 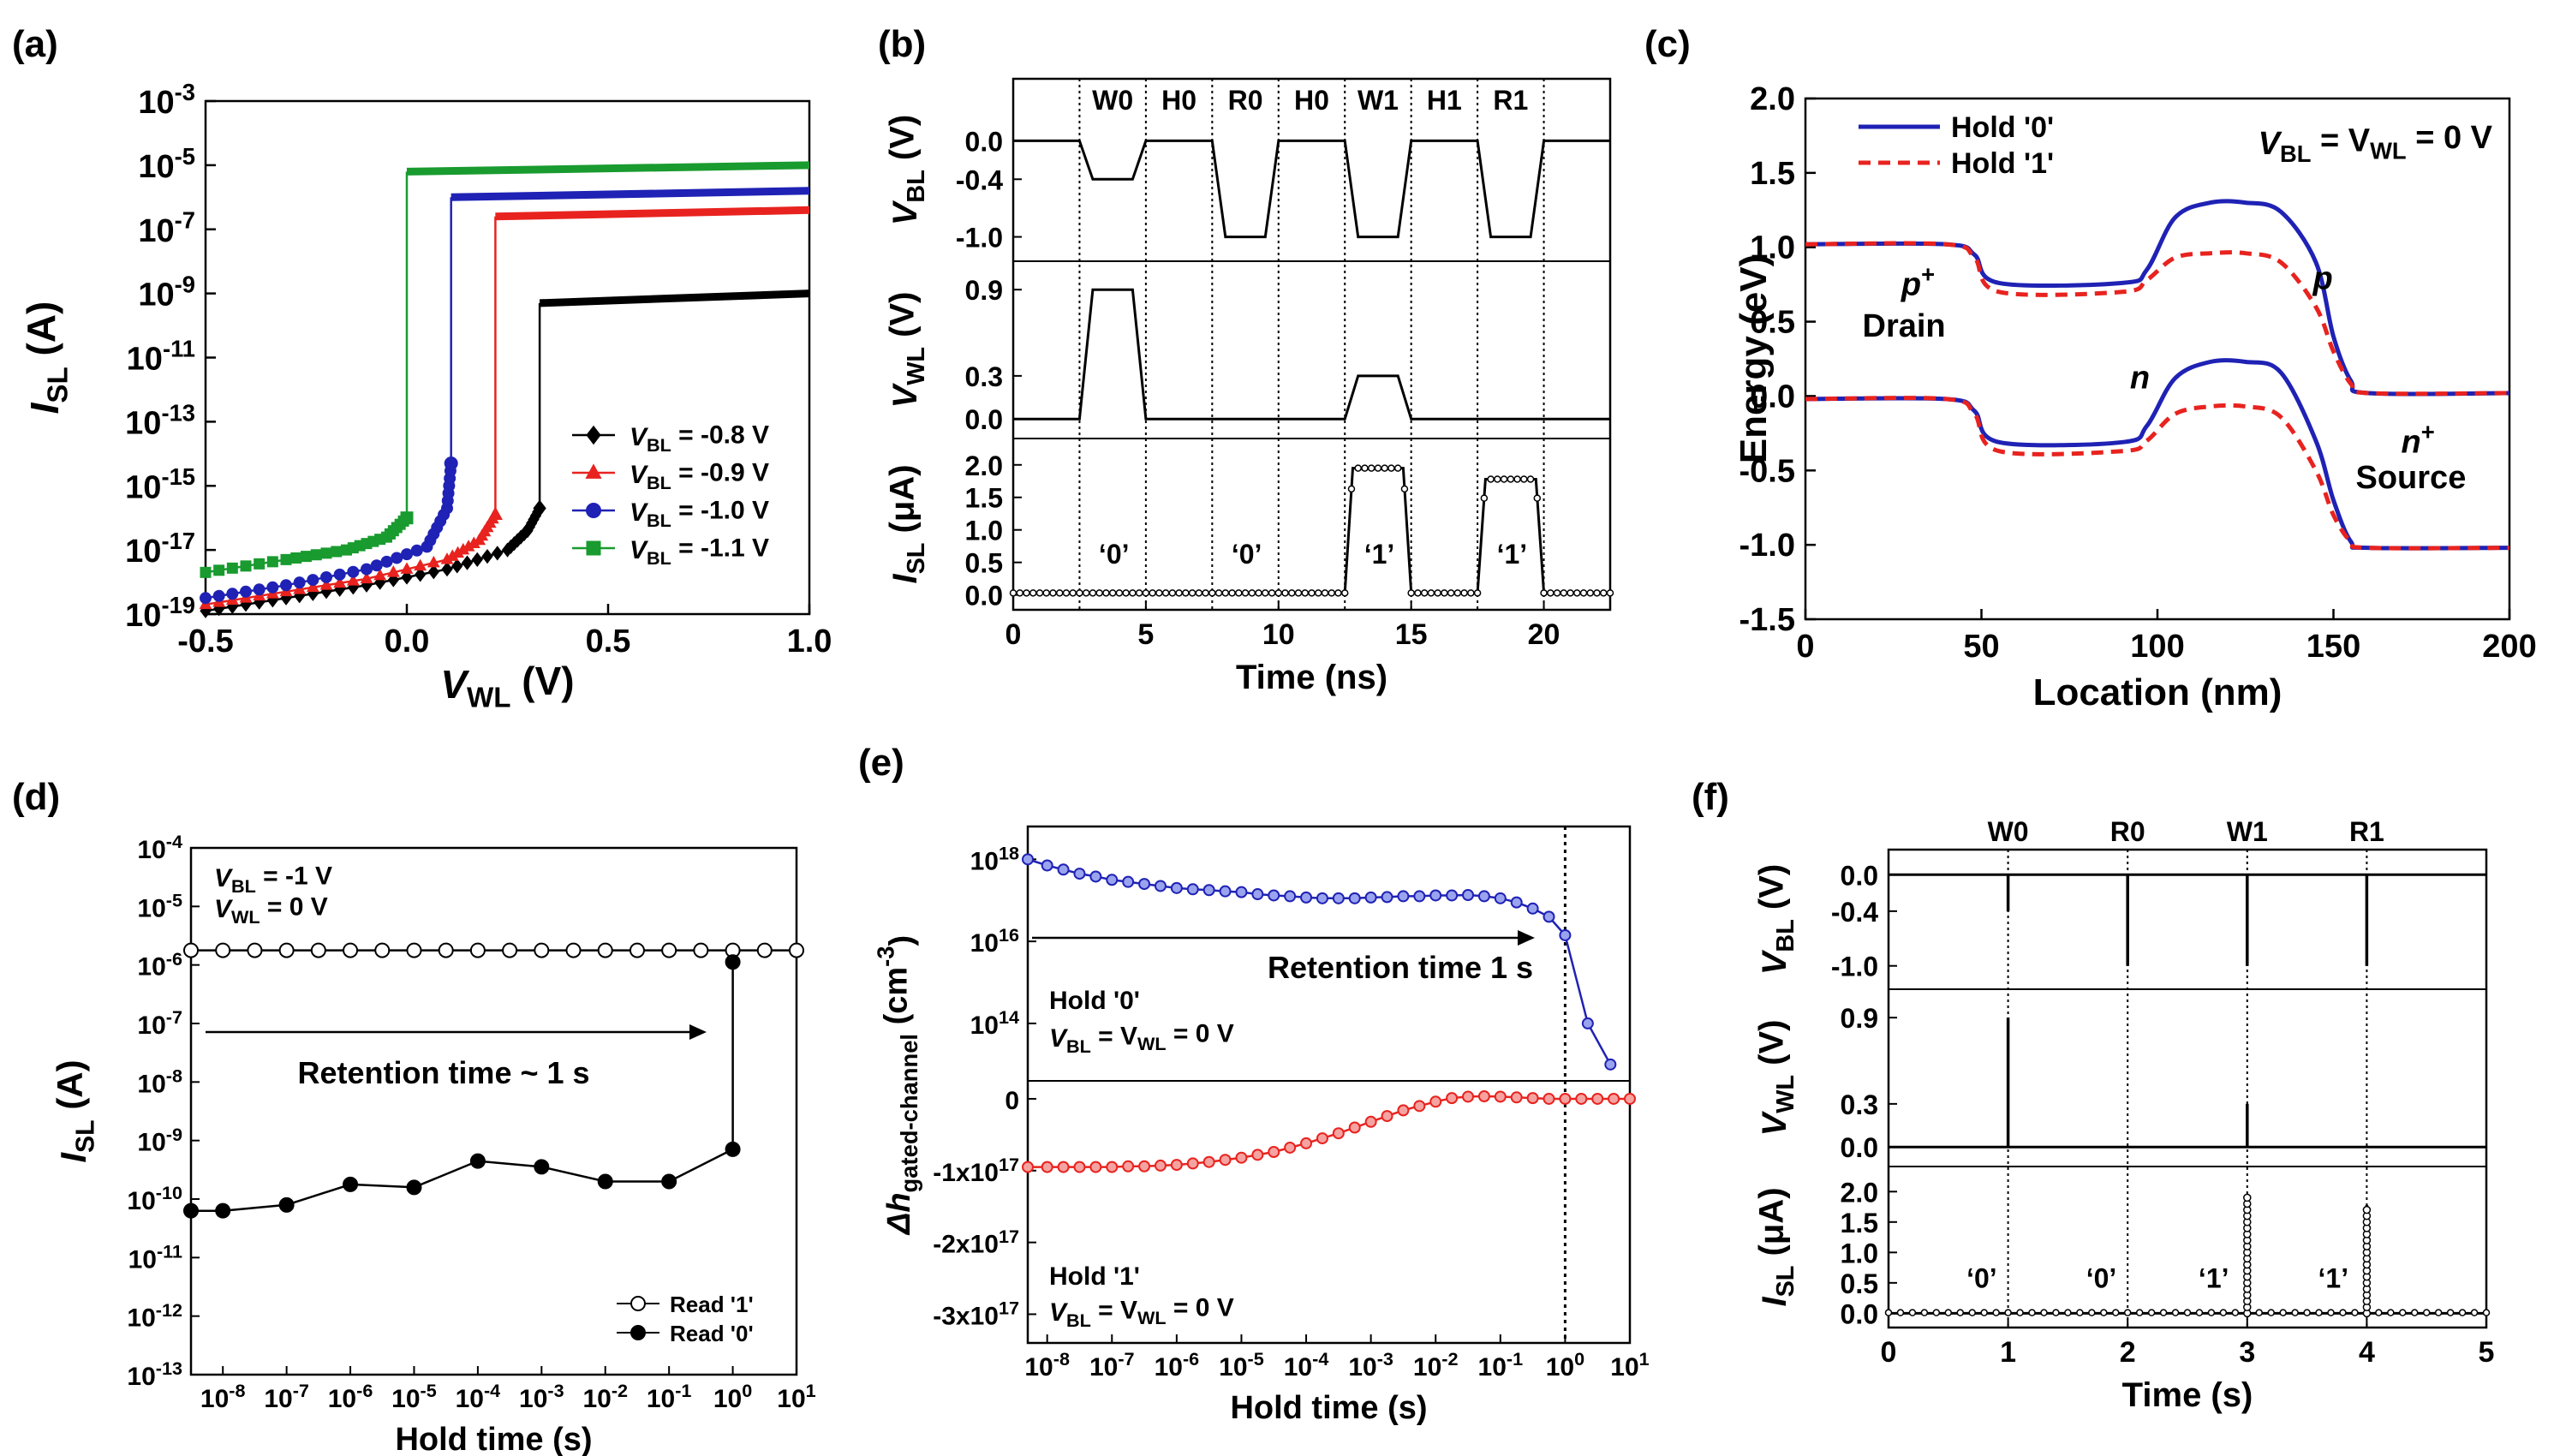 I want to click on text-span: -1.5, so click(x=1767, y=620).